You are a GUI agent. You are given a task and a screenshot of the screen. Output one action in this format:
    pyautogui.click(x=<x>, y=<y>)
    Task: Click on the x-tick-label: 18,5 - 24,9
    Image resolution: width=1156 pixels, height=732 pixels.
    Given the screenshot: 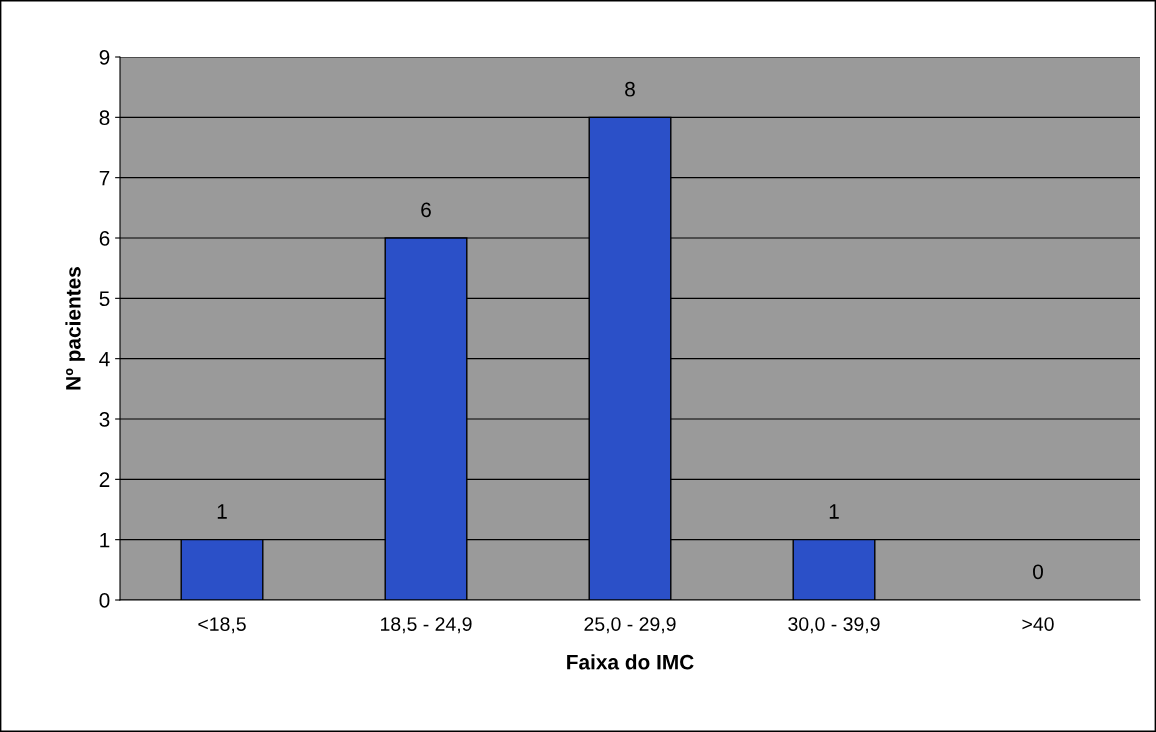 What is the action you would take?
    pyautogui.click(x=426, y=625)
    